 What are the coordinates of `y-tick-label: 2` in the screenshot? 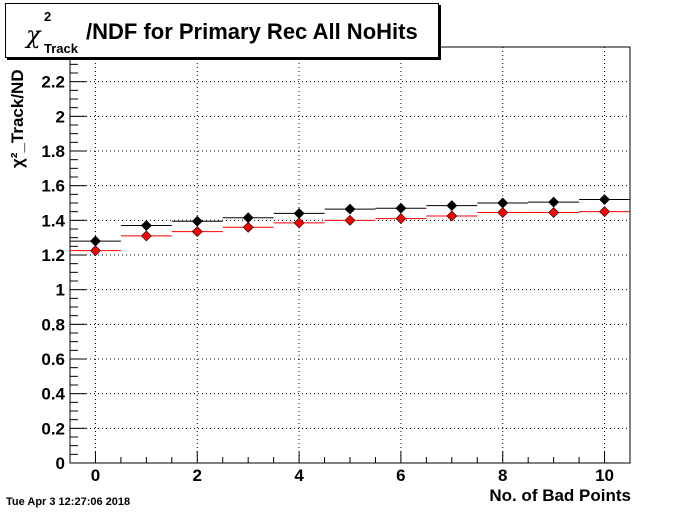 It's located at (60, 116).